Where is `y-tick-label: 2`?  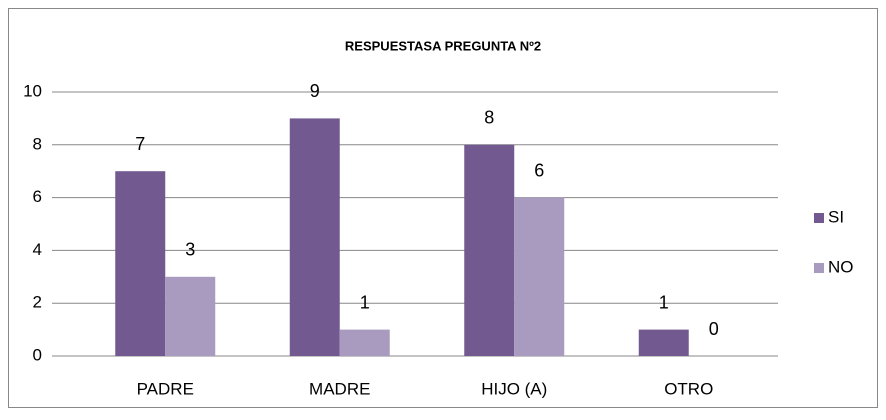 y-tick-label: 2 is located at coordinates (37, 302).